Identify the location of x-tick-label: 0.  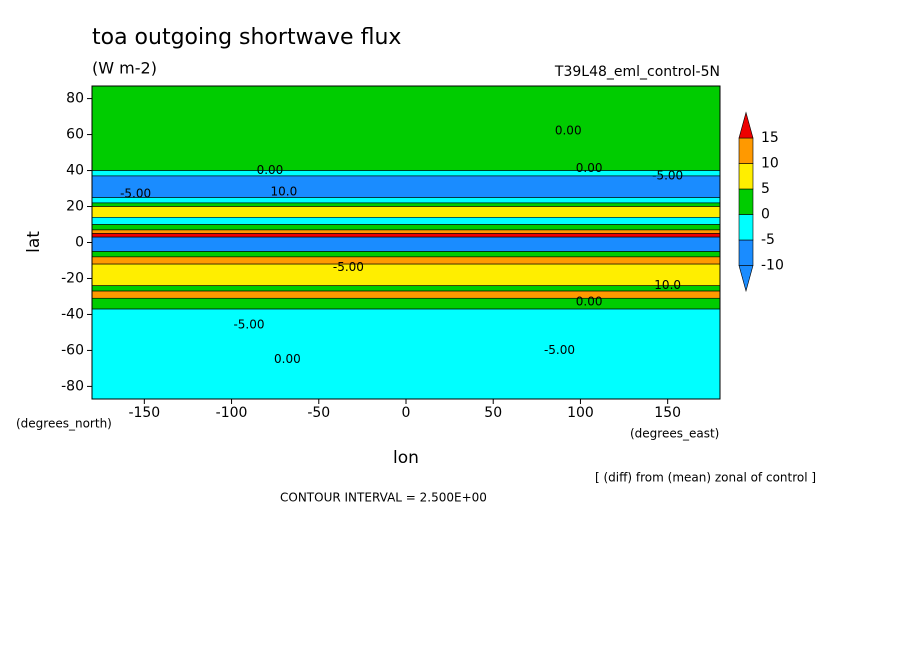
(406, 413).